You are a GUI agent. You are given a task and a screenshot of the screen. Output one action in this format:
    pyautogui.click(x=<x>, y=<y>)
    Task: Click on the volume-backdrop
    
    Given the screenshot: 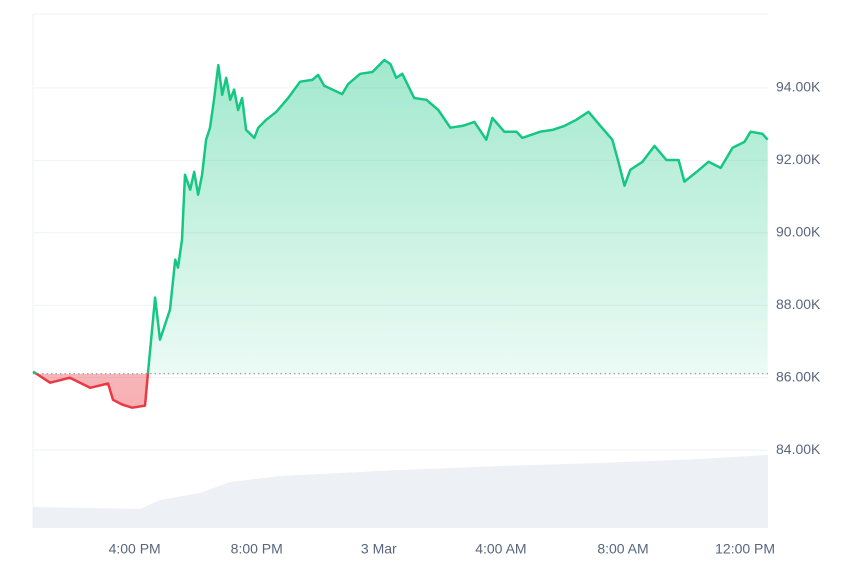 What is the action you would take?
    pyautogui.click(x=400, y=491)
    